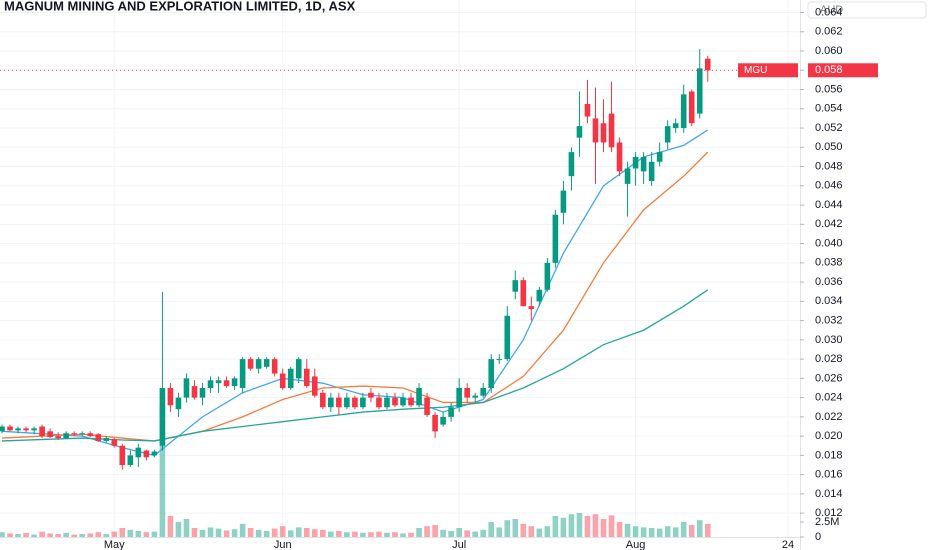  I want to click on y-tick-label: 0.044, so click(829, 205).